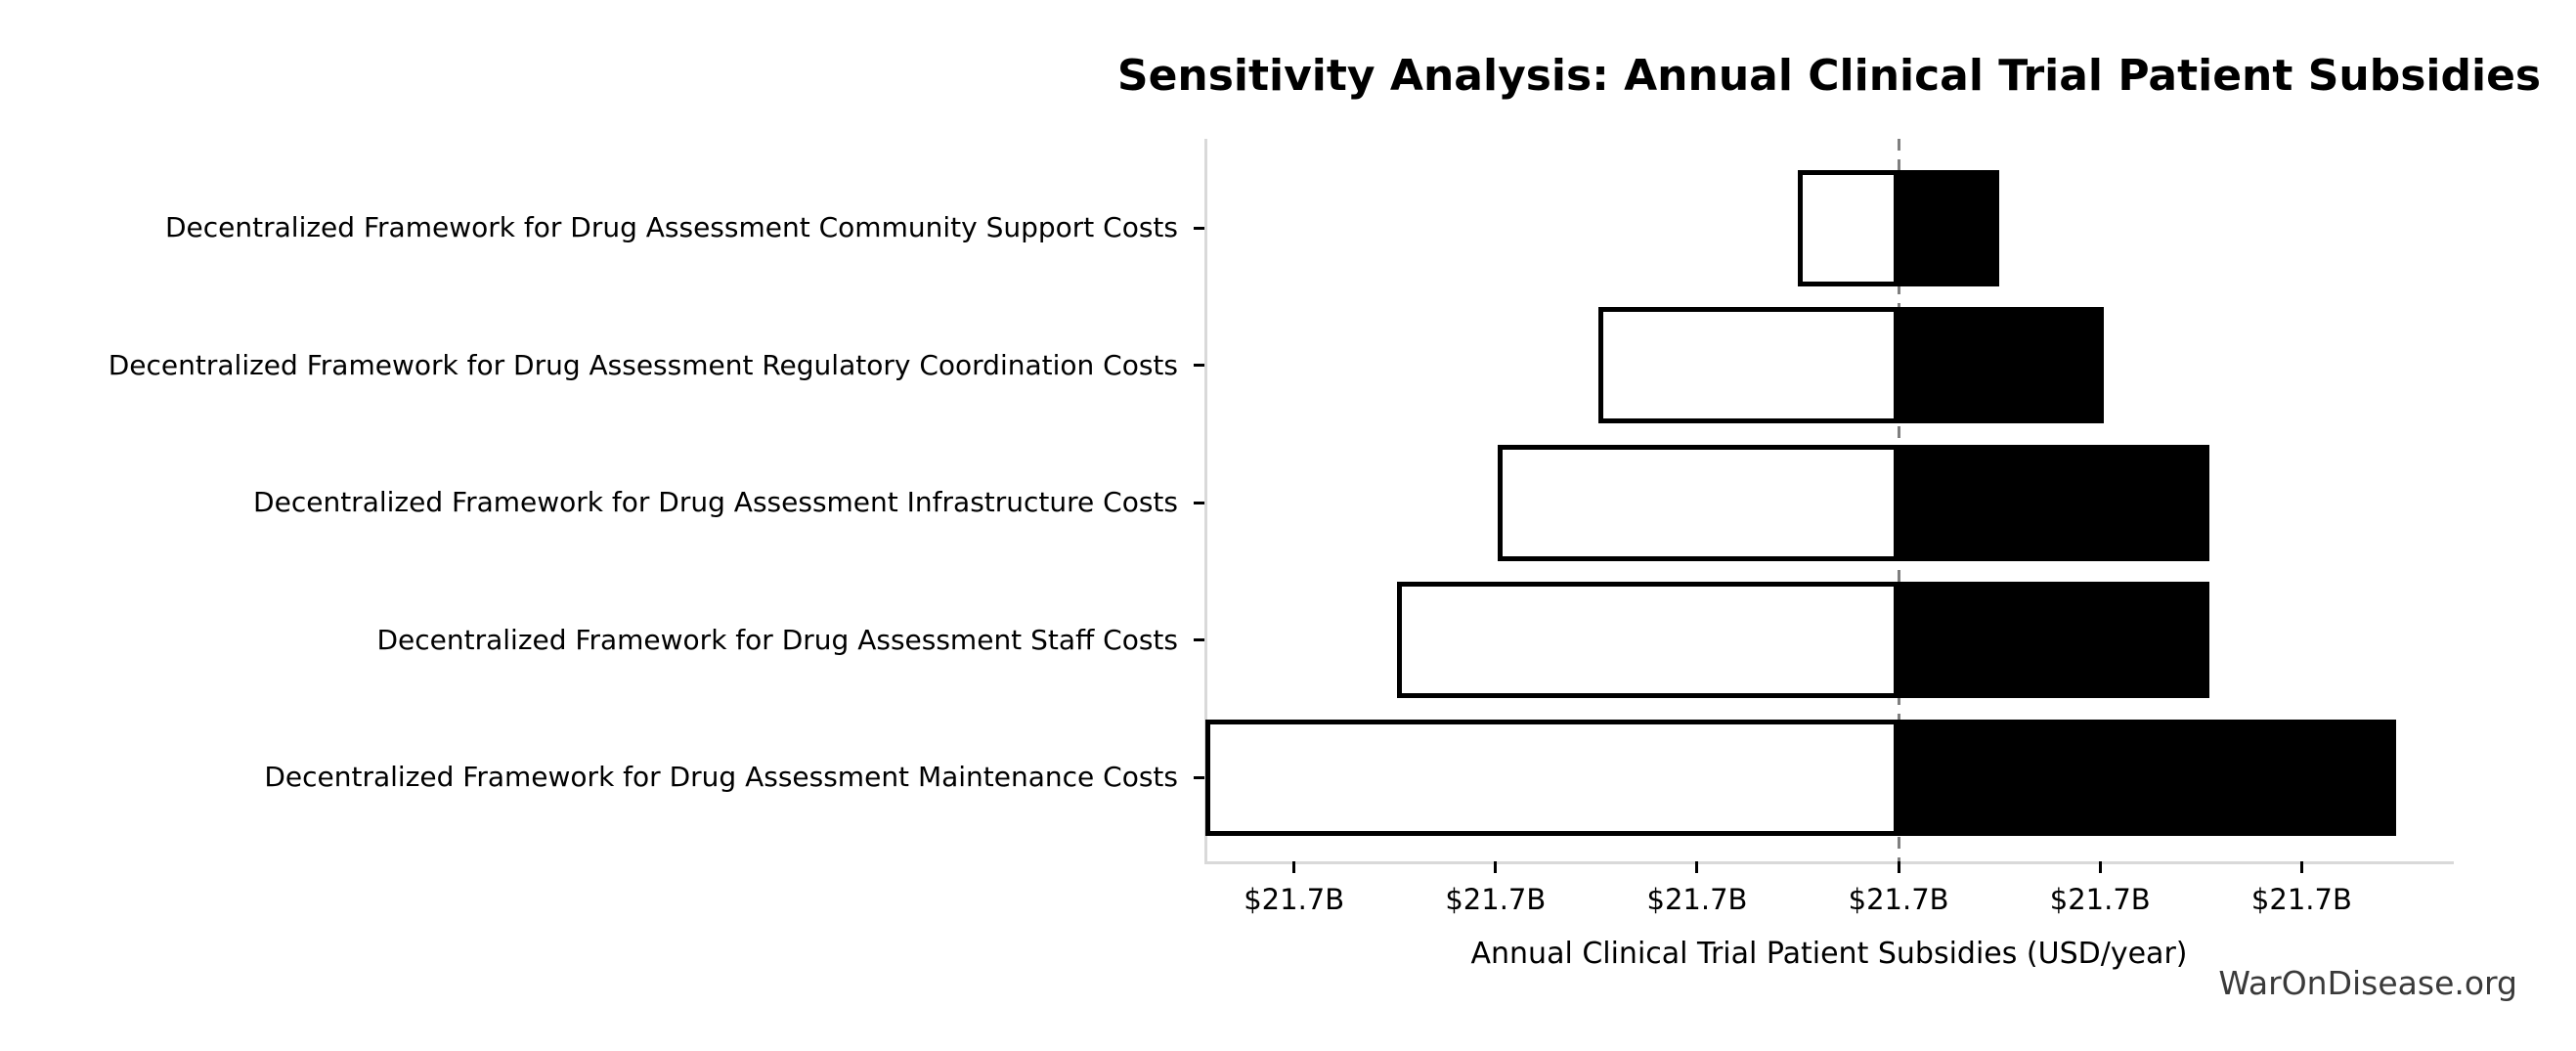 The width and height of the screenshot is (2576, 1051). What do you see at coordinates (1829, 862) in the screenshot?
I see `bottom-axis-spine` at bounding box center [1829, 862].